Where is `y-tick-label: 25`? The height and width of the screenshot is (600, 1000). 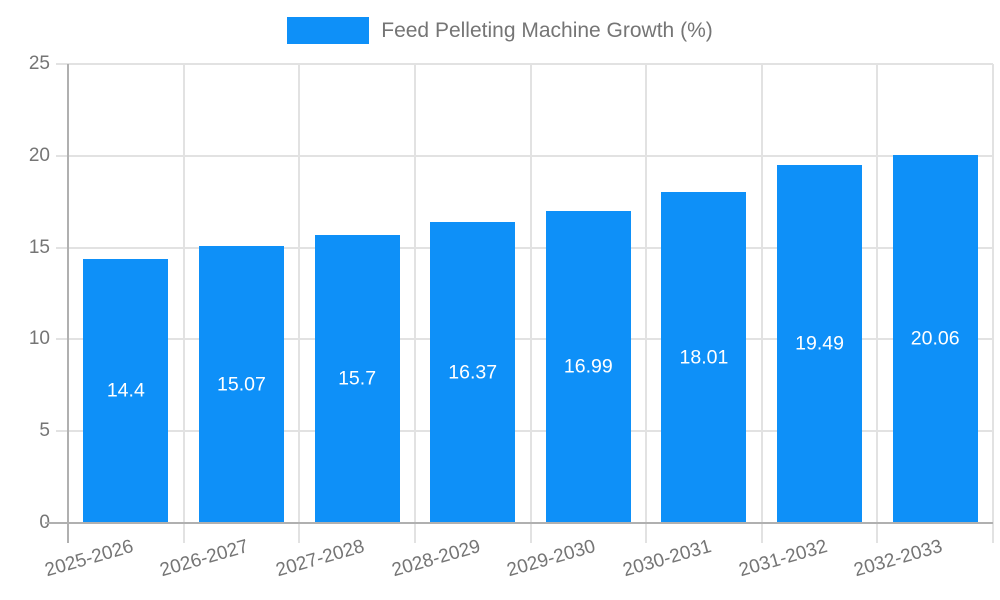
y-tick-label: 25 is located at coordinates (39, 63).